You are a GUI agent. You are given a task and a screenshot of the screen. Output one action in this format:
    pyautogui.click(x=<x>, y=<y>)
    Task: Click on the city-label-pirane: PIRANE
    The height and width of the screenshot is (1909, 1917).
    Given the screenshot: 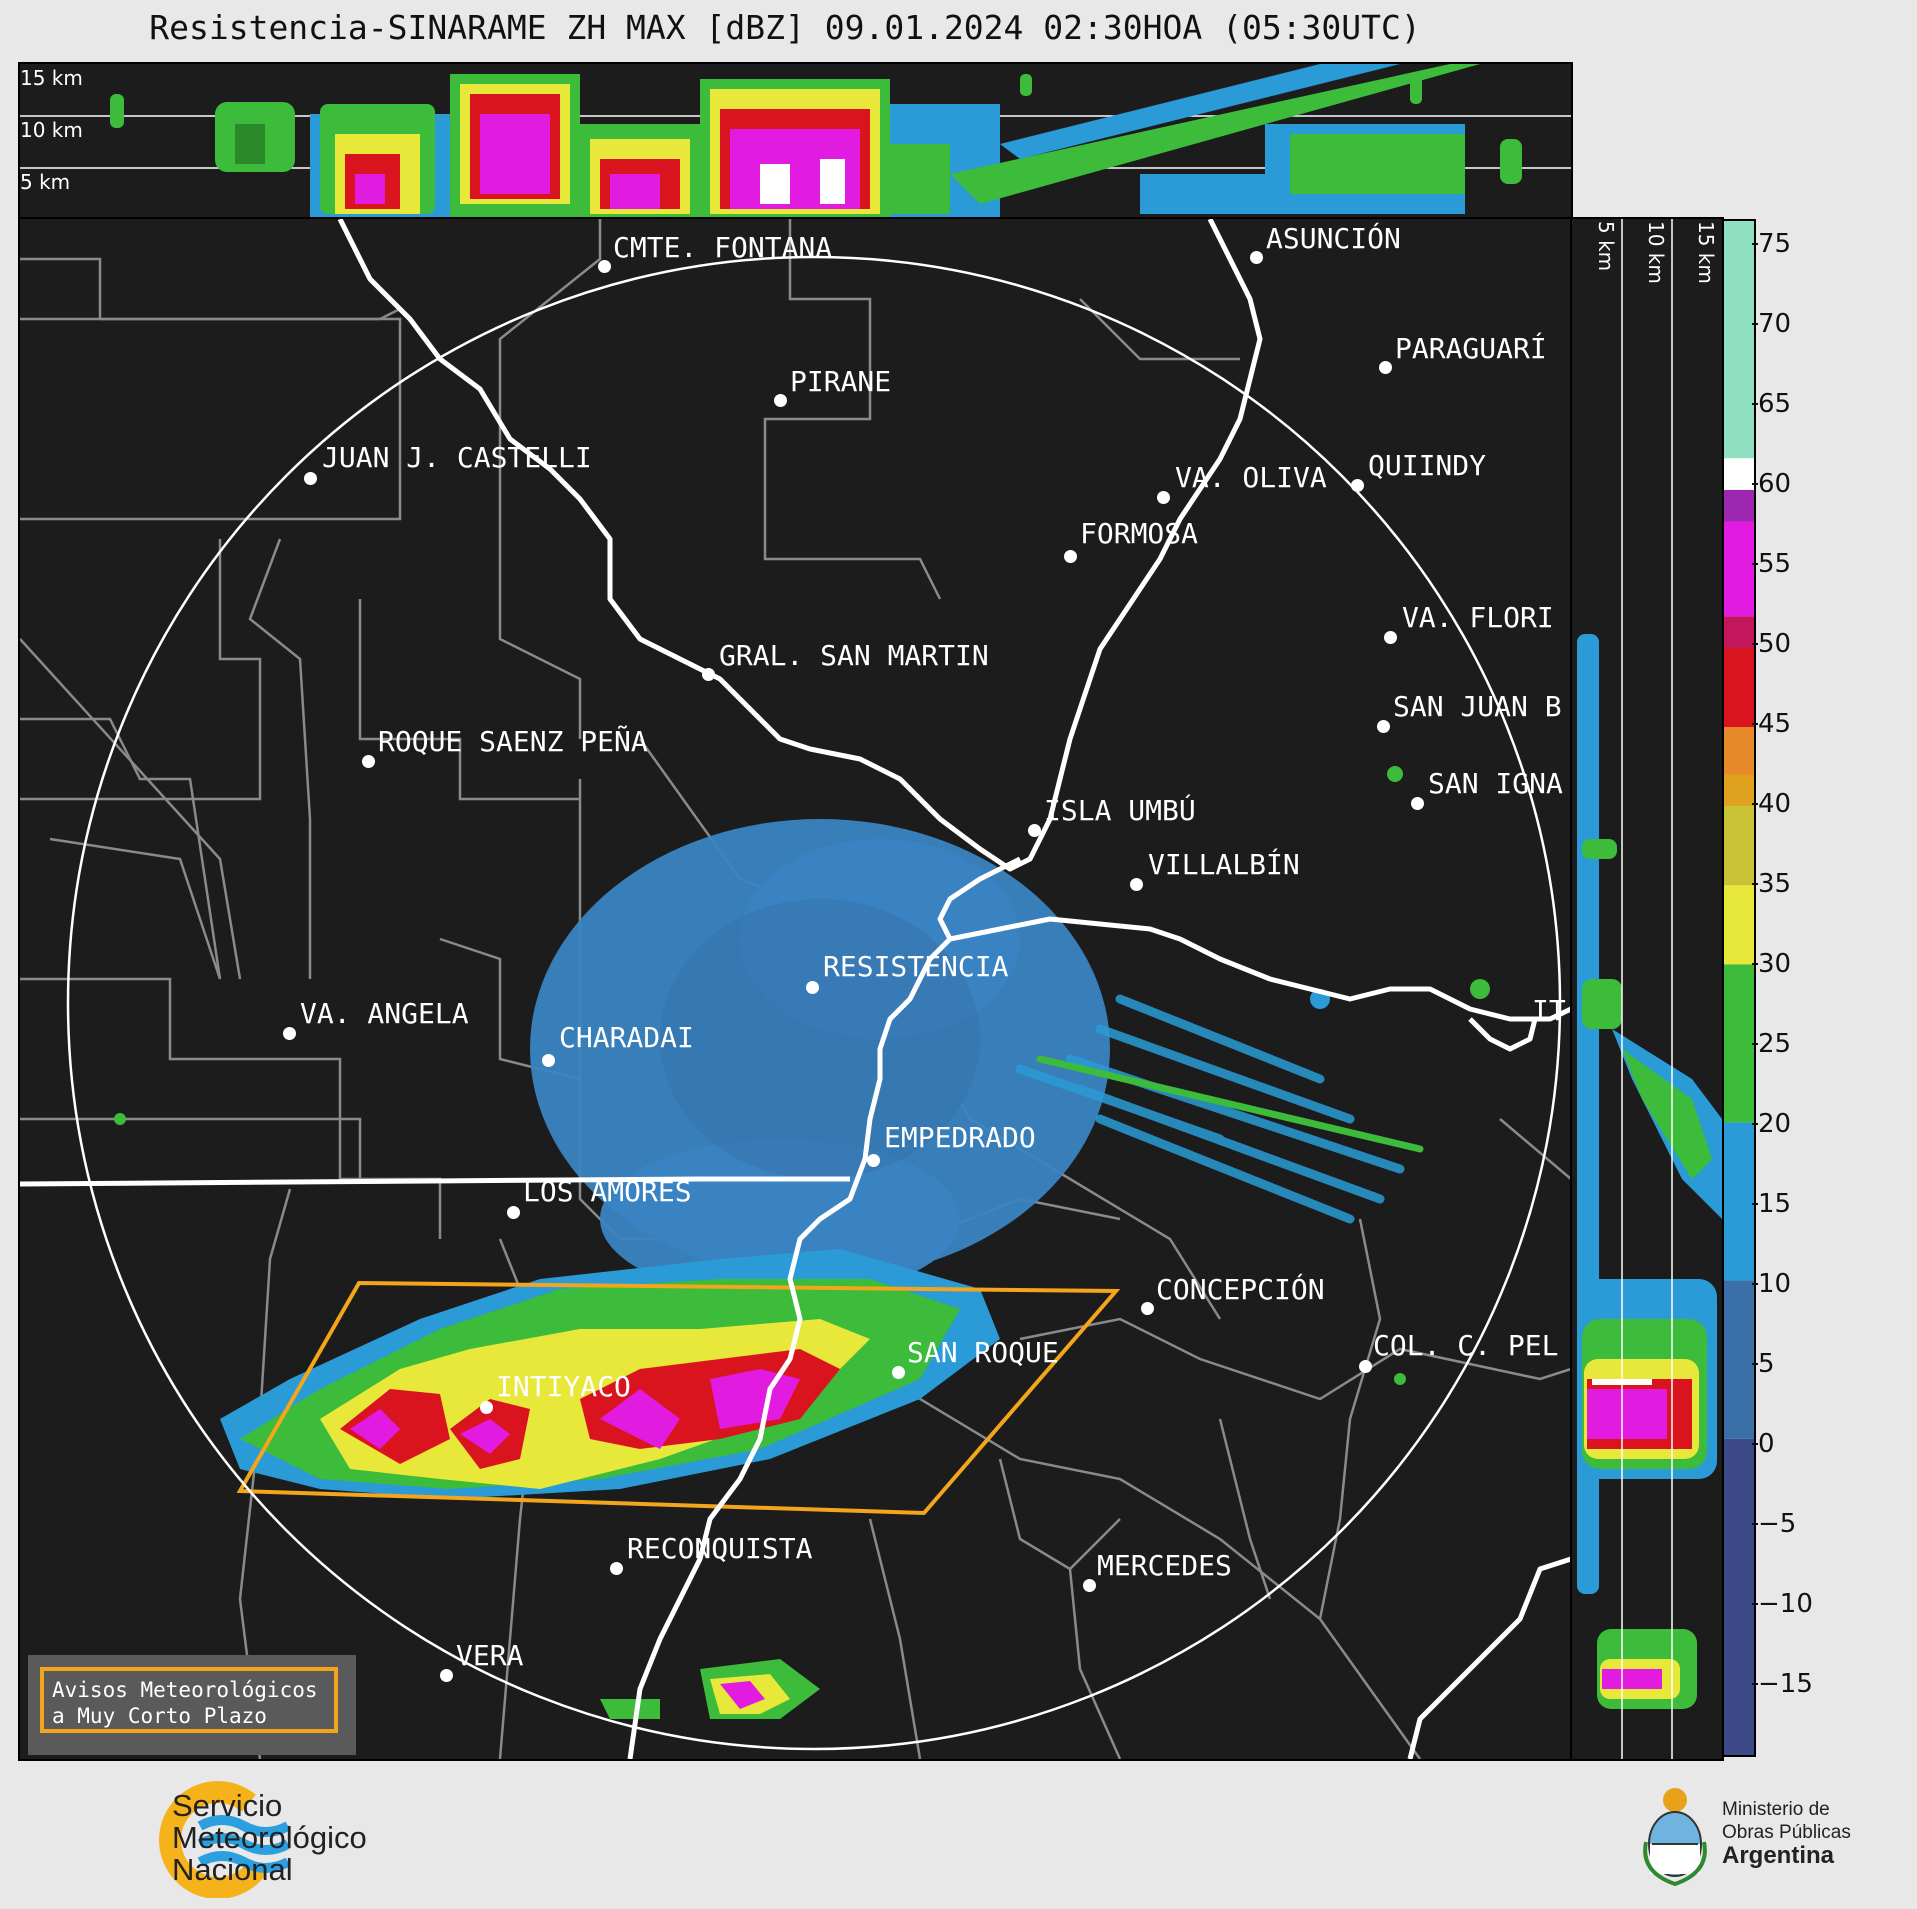 What is the action you would take?
    pyautogui.click(x=841, y=381)
    